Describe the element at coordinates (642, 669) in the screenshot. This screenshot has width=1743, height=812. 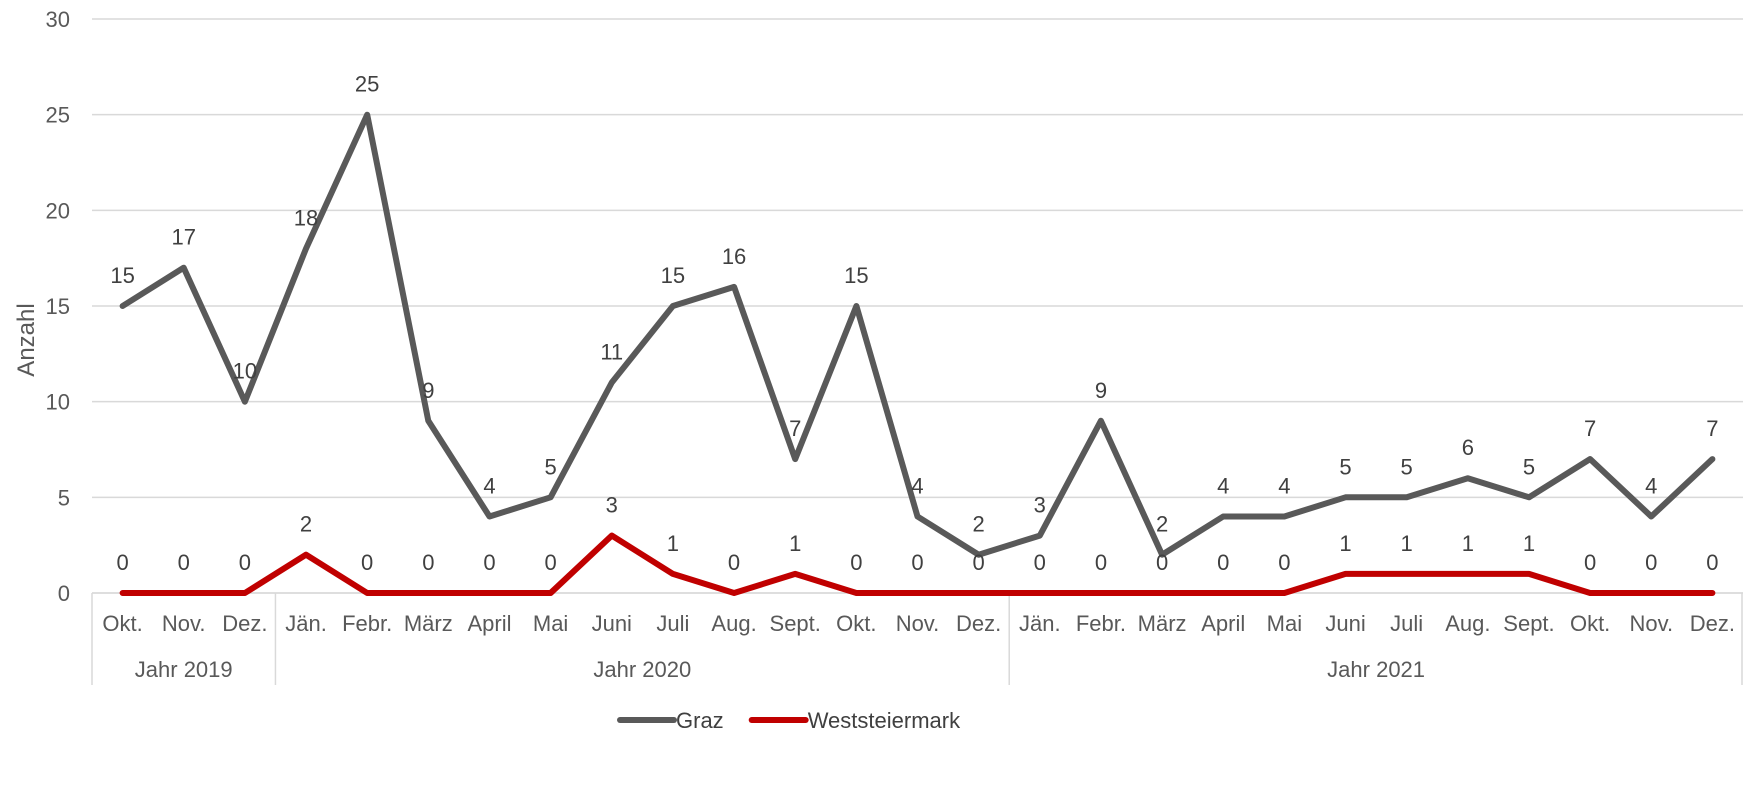
I see `x-group-label: Jahr 2020` at that location.